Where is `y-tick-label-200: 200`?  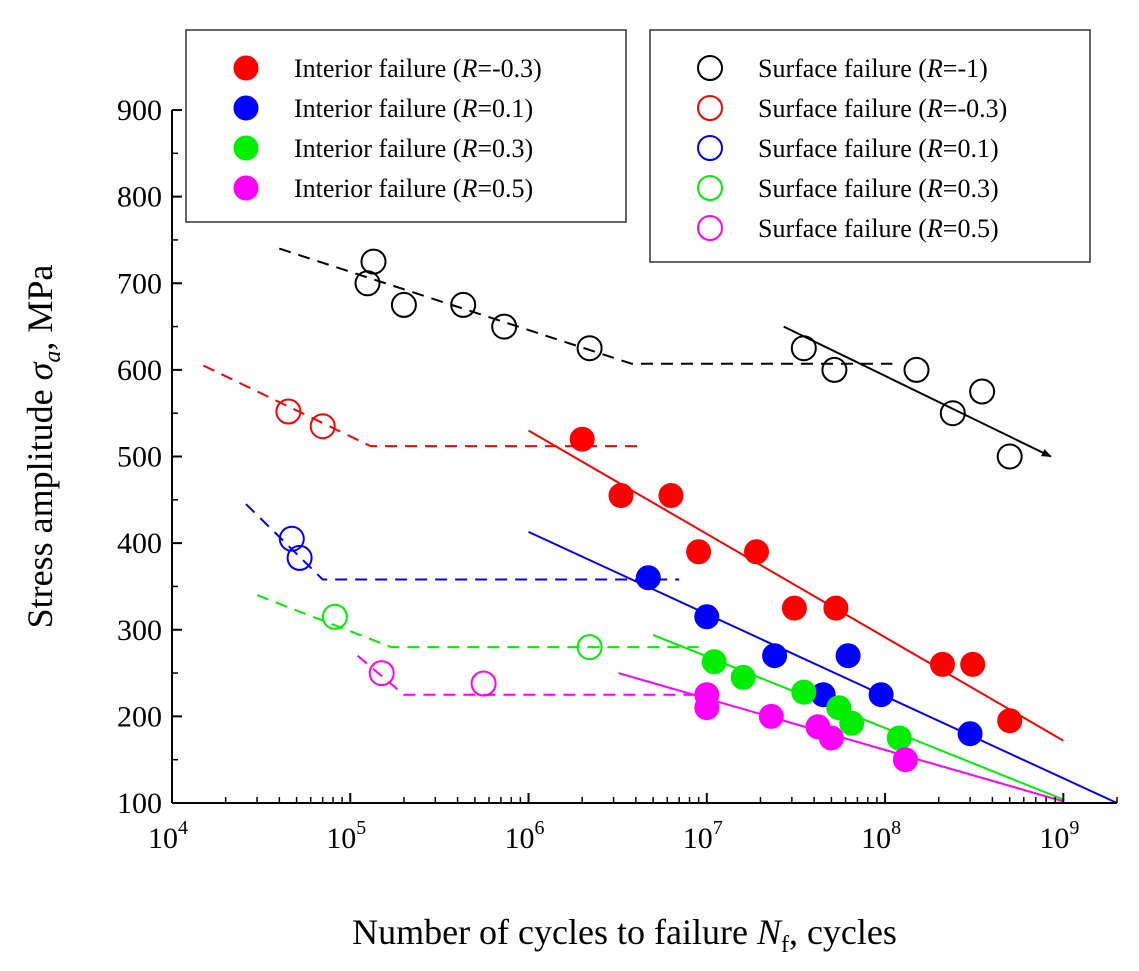 y-tick-label-200: 200 is located at coordinates (139, 716).